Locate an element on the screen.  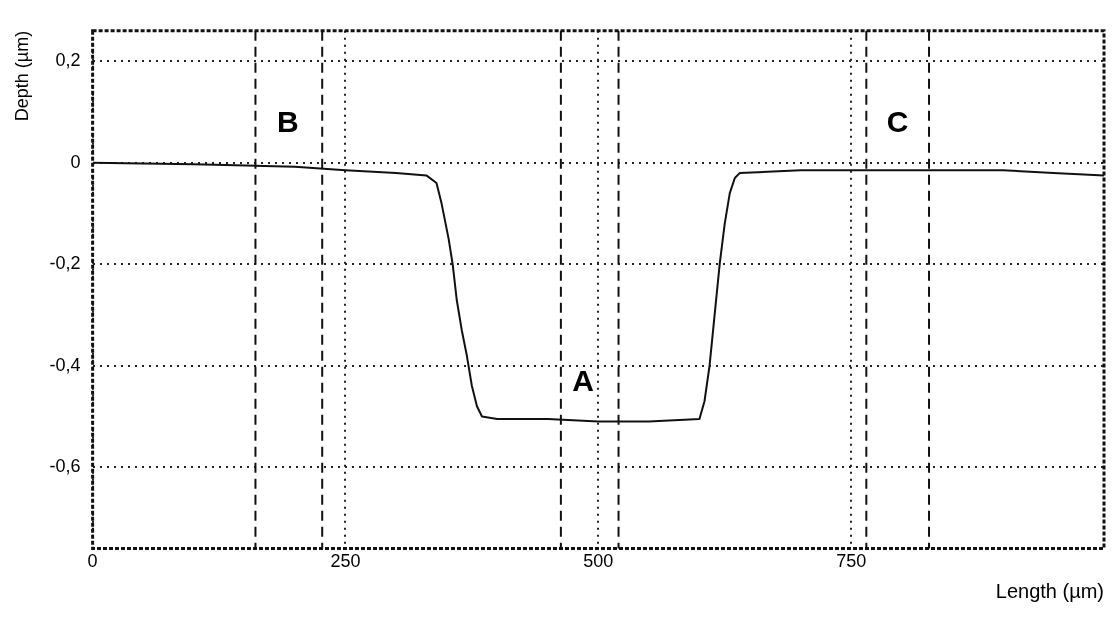
y-tick-label: -0,2 is located at coordinates (65, 263).